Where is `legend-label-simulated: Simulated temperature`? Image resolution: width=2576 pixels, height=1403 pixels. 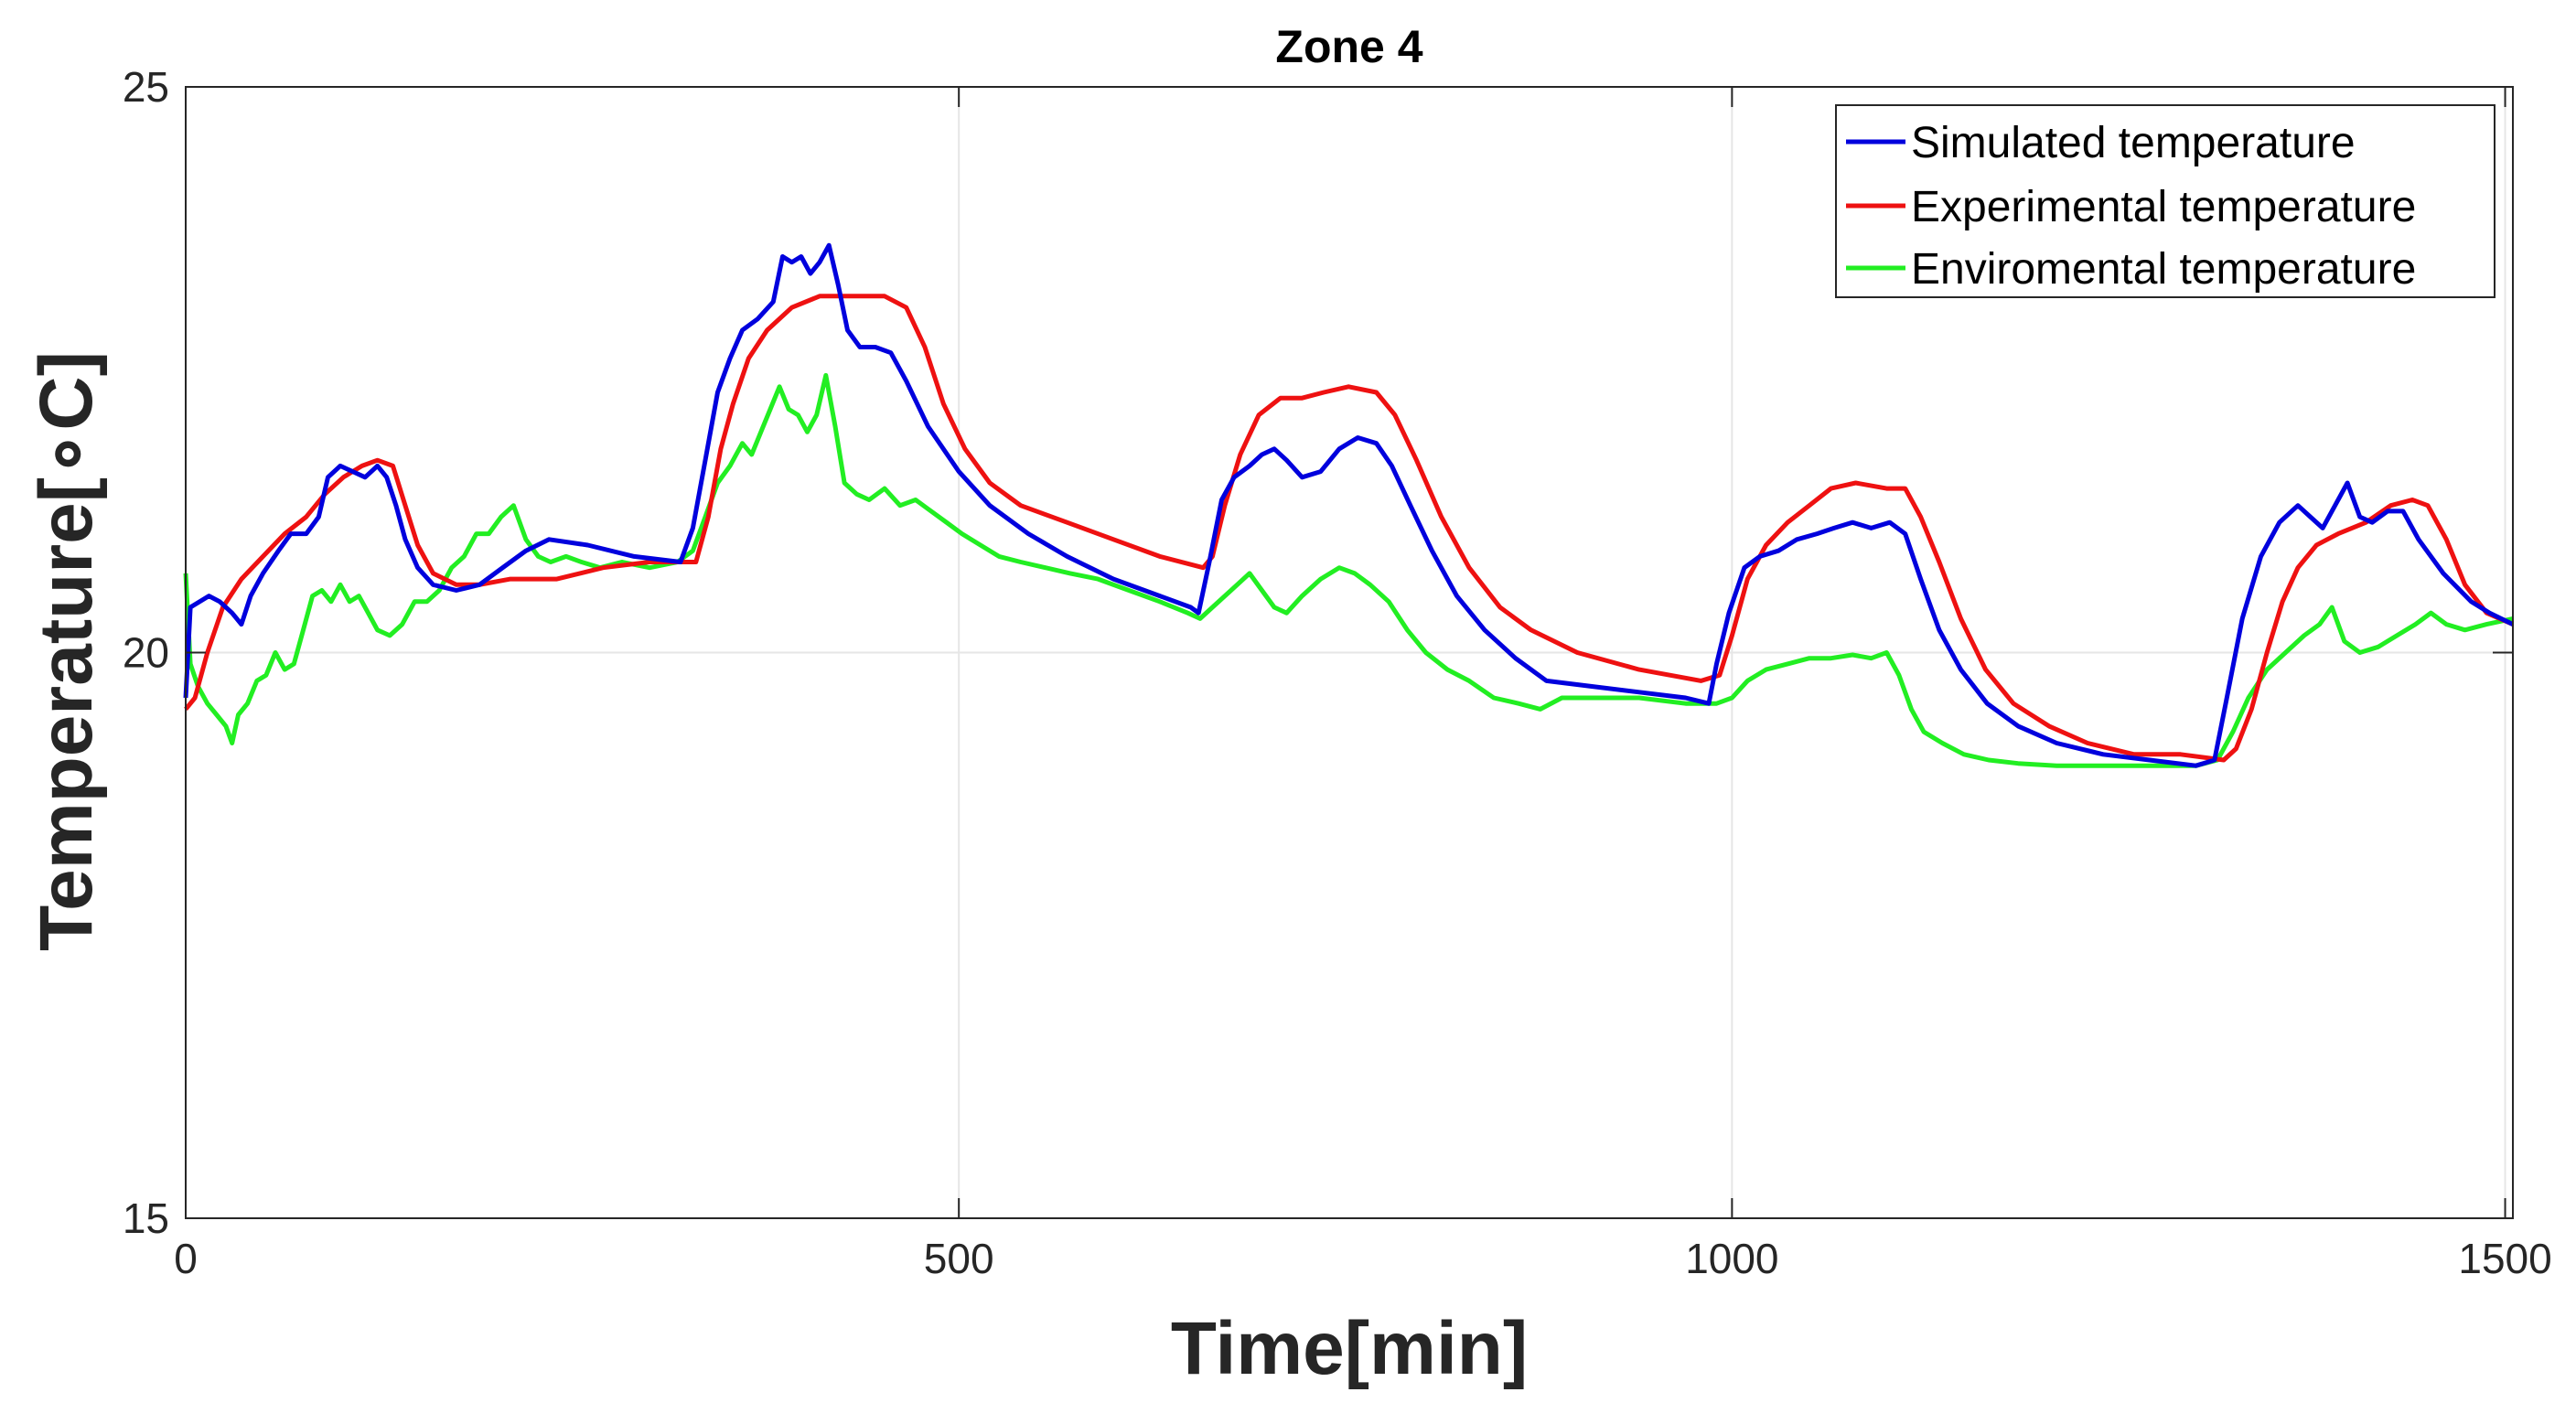 legend-label-simulated: Simulated temperature is located at coordinates (2133, 143).